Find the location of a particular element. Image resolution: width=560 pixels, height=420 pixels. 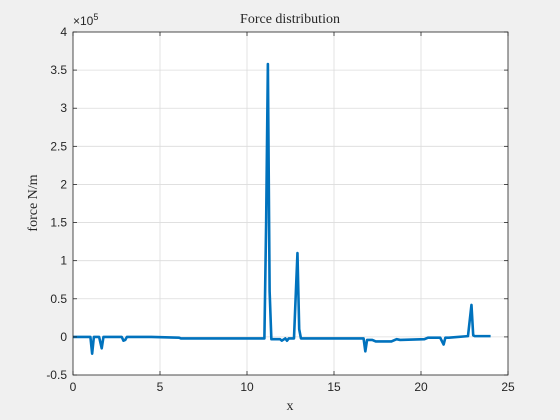

x-tick-label: 0 is located at coordinates (73, 387).